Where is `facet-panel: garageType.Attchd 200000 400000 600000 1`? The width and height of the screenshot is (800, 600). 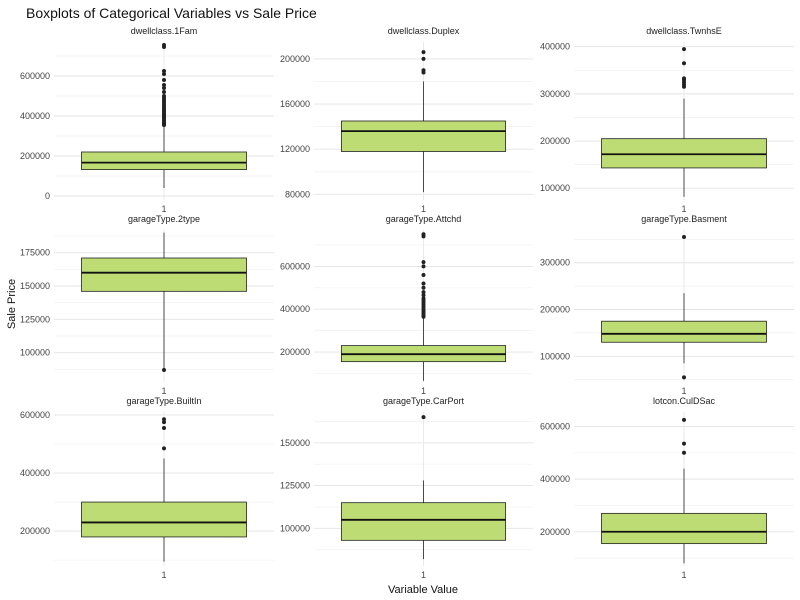
facet-panel: garageType.Attchd 200000 400000 600000 1 is located at coordinates (406, 305).